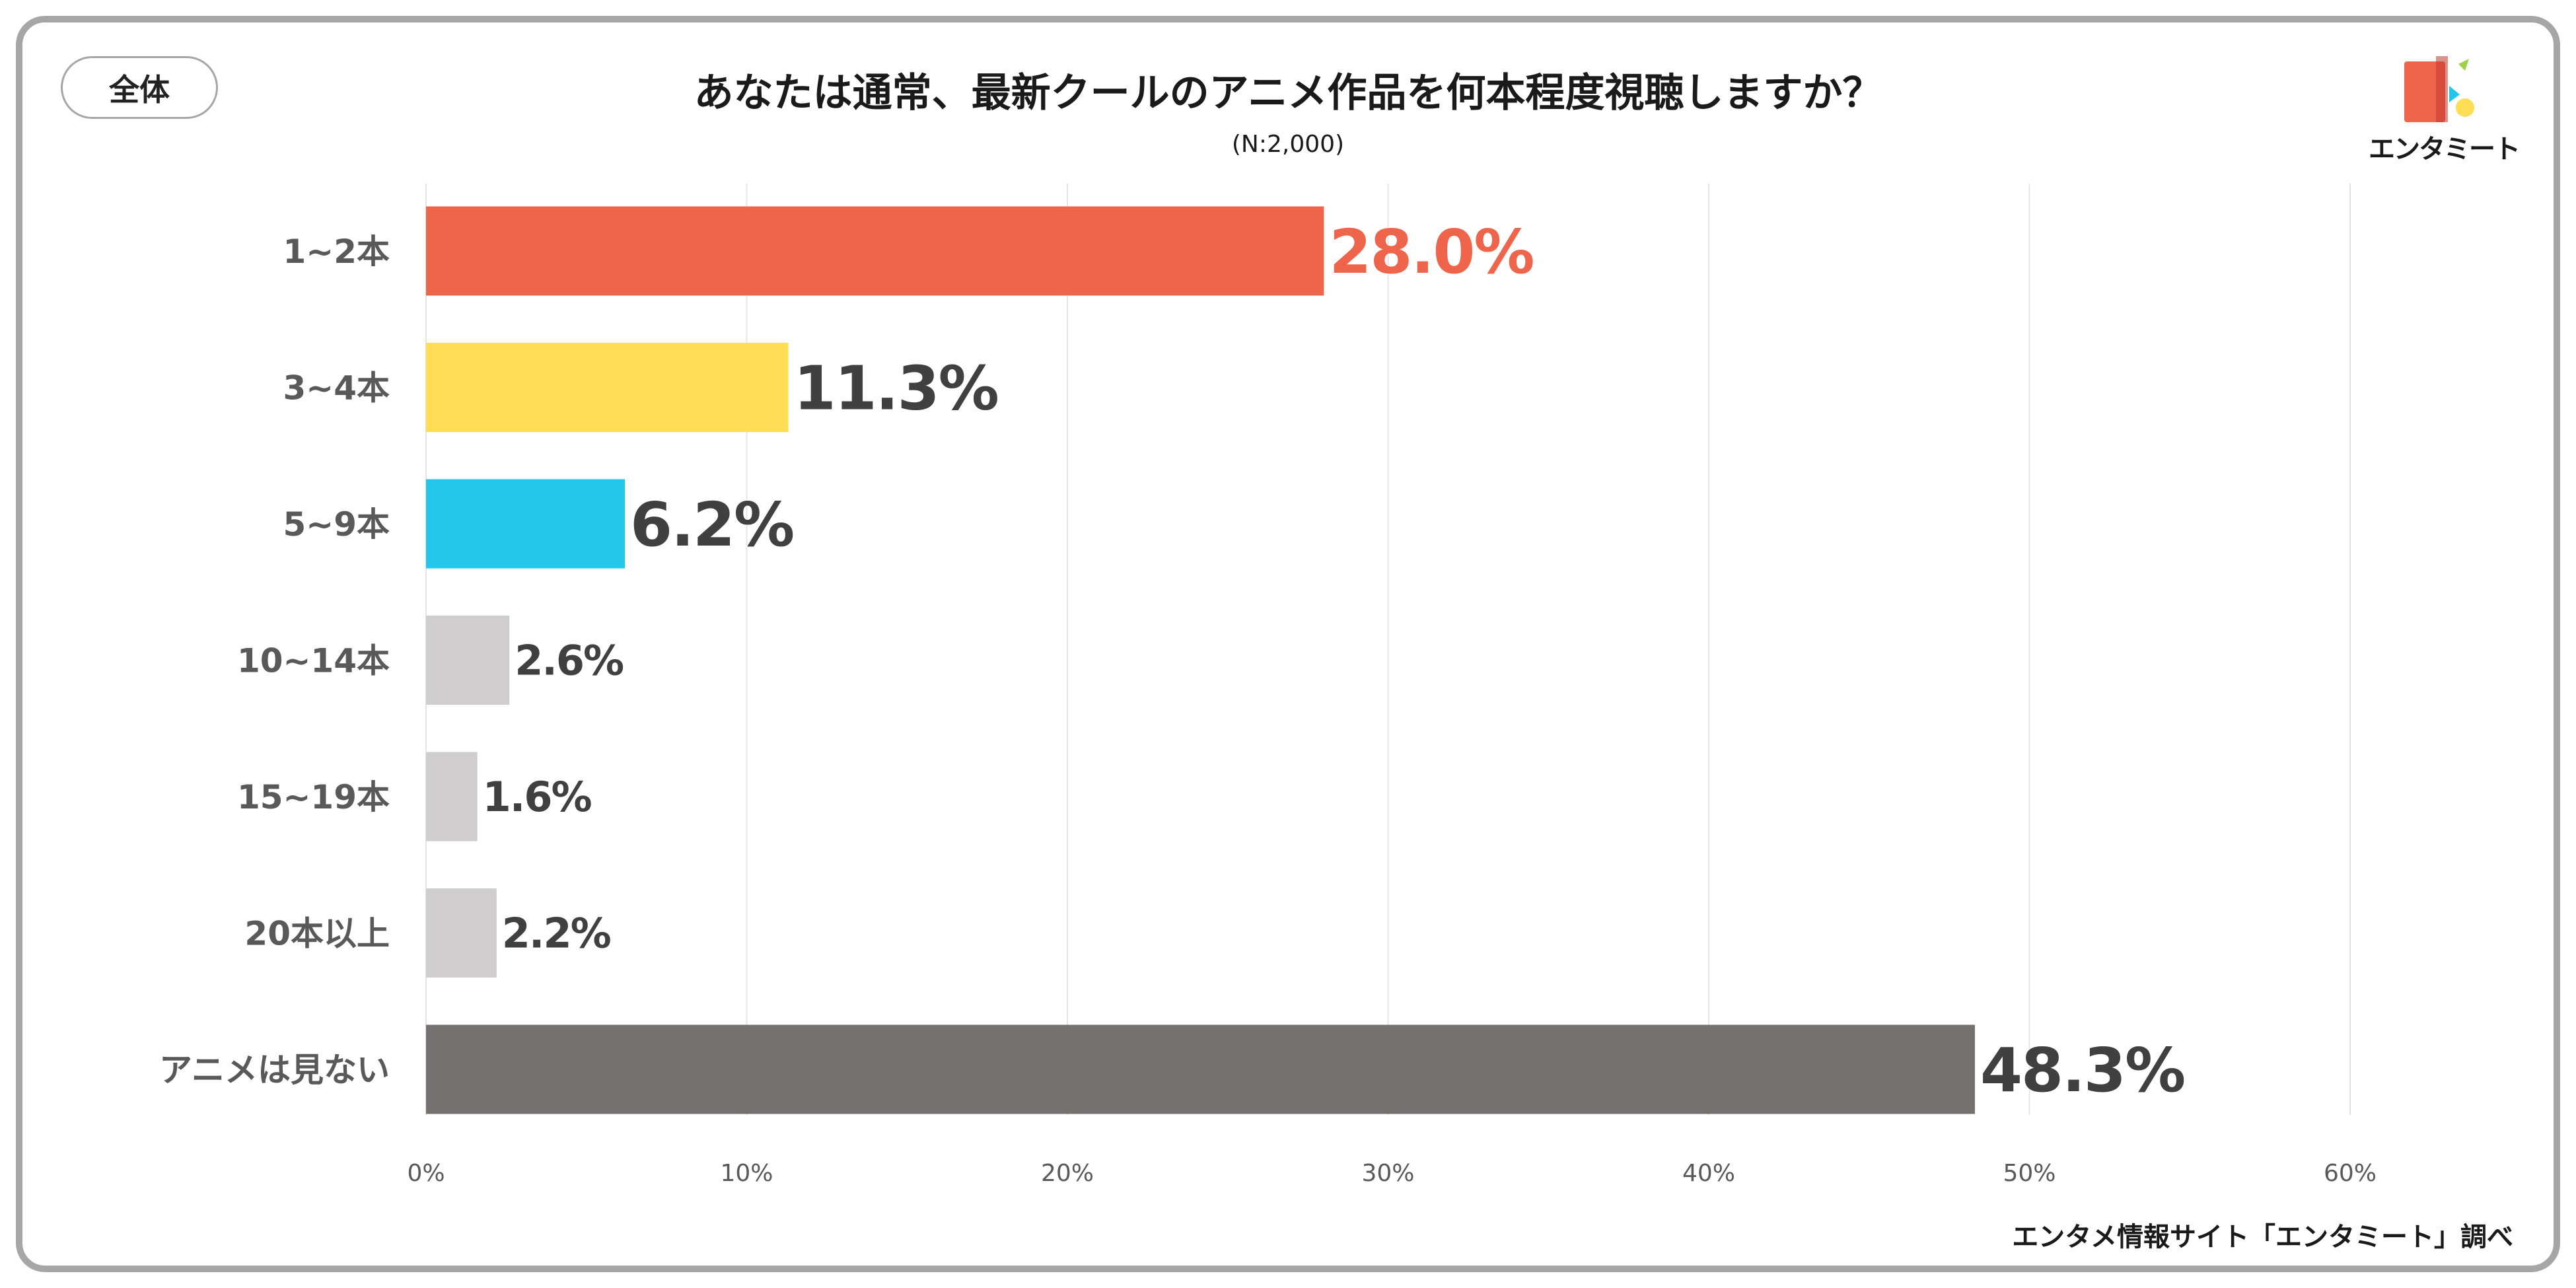  Describe the element at coordinates (2445, 149) in the screenshot. I see `logo-text: エンタミート` at that location.